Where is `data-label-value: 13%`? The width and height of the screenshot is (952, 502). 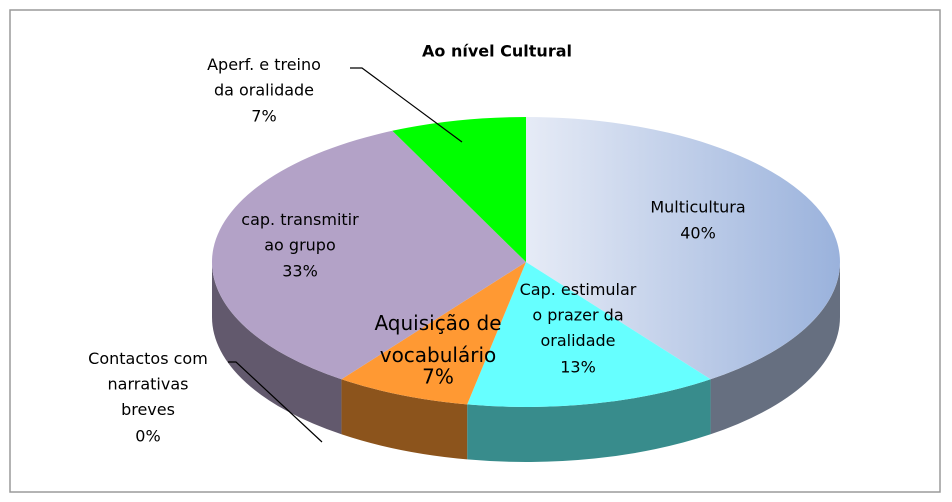 data-label-value: 13% is located at coordinates (578, 367).